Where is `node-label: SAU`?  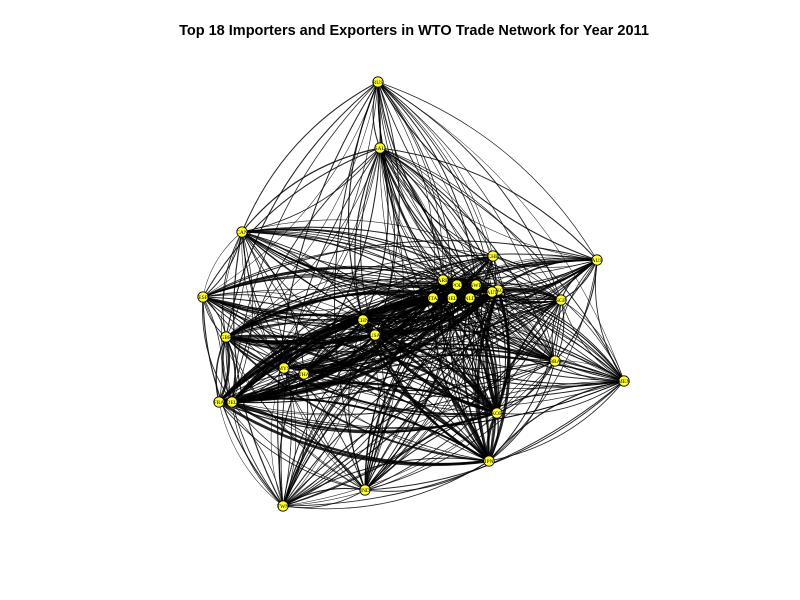 node-label: SAU is located at coordinates (379, 149).